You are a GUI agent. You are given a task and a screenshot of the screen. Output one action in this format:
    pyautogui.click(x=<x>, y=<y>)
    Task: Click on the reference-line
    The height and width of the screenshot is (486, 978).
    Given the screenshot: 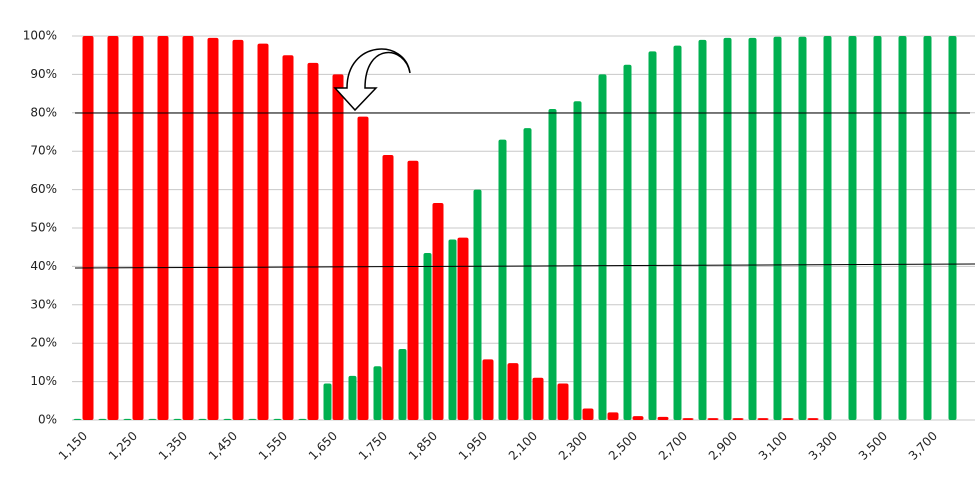 What is the action you would take?
    pyautogui.click(x=525, y=266)
    